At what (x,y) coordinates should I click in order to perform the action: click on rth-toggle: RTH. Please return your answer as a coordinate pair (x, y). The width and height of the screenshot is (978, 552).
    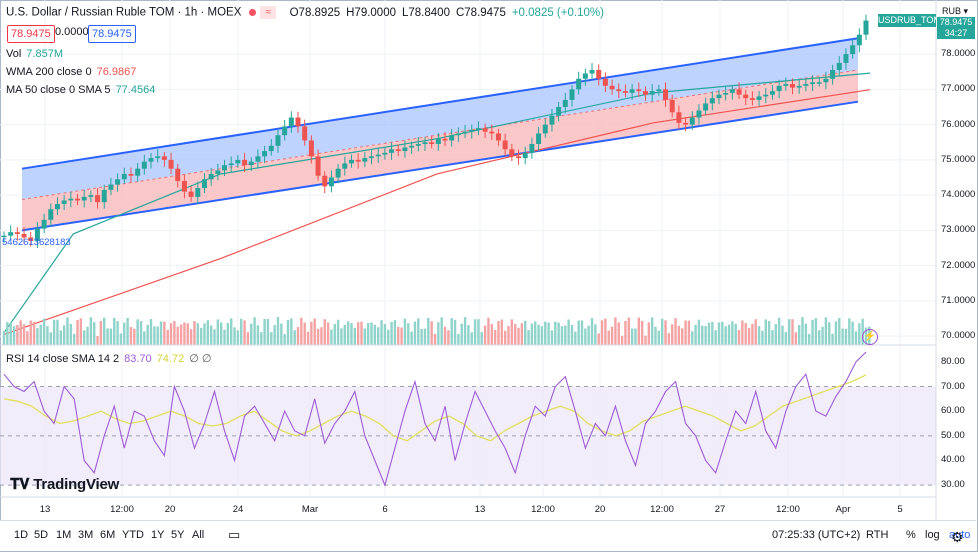
    Looking at the image, I should click on (877, 535).